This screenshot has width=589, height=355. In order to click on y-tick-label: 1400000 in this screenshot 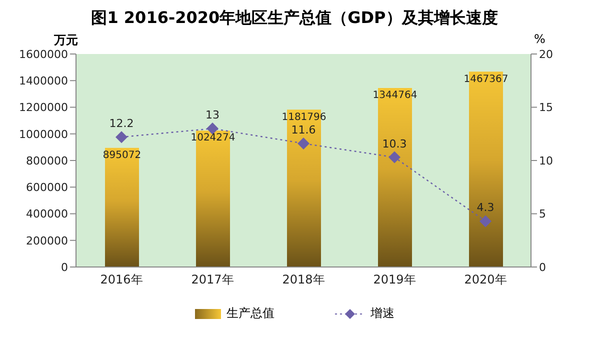, I will do `click(43, 81)`.